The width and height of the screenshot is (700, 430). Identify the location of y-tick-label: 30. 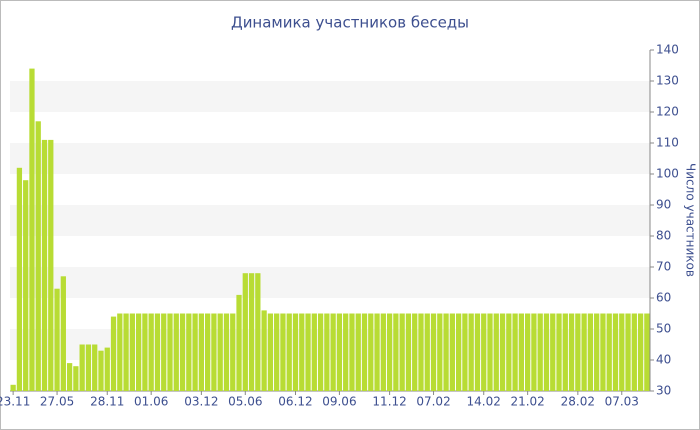
(663, 391).